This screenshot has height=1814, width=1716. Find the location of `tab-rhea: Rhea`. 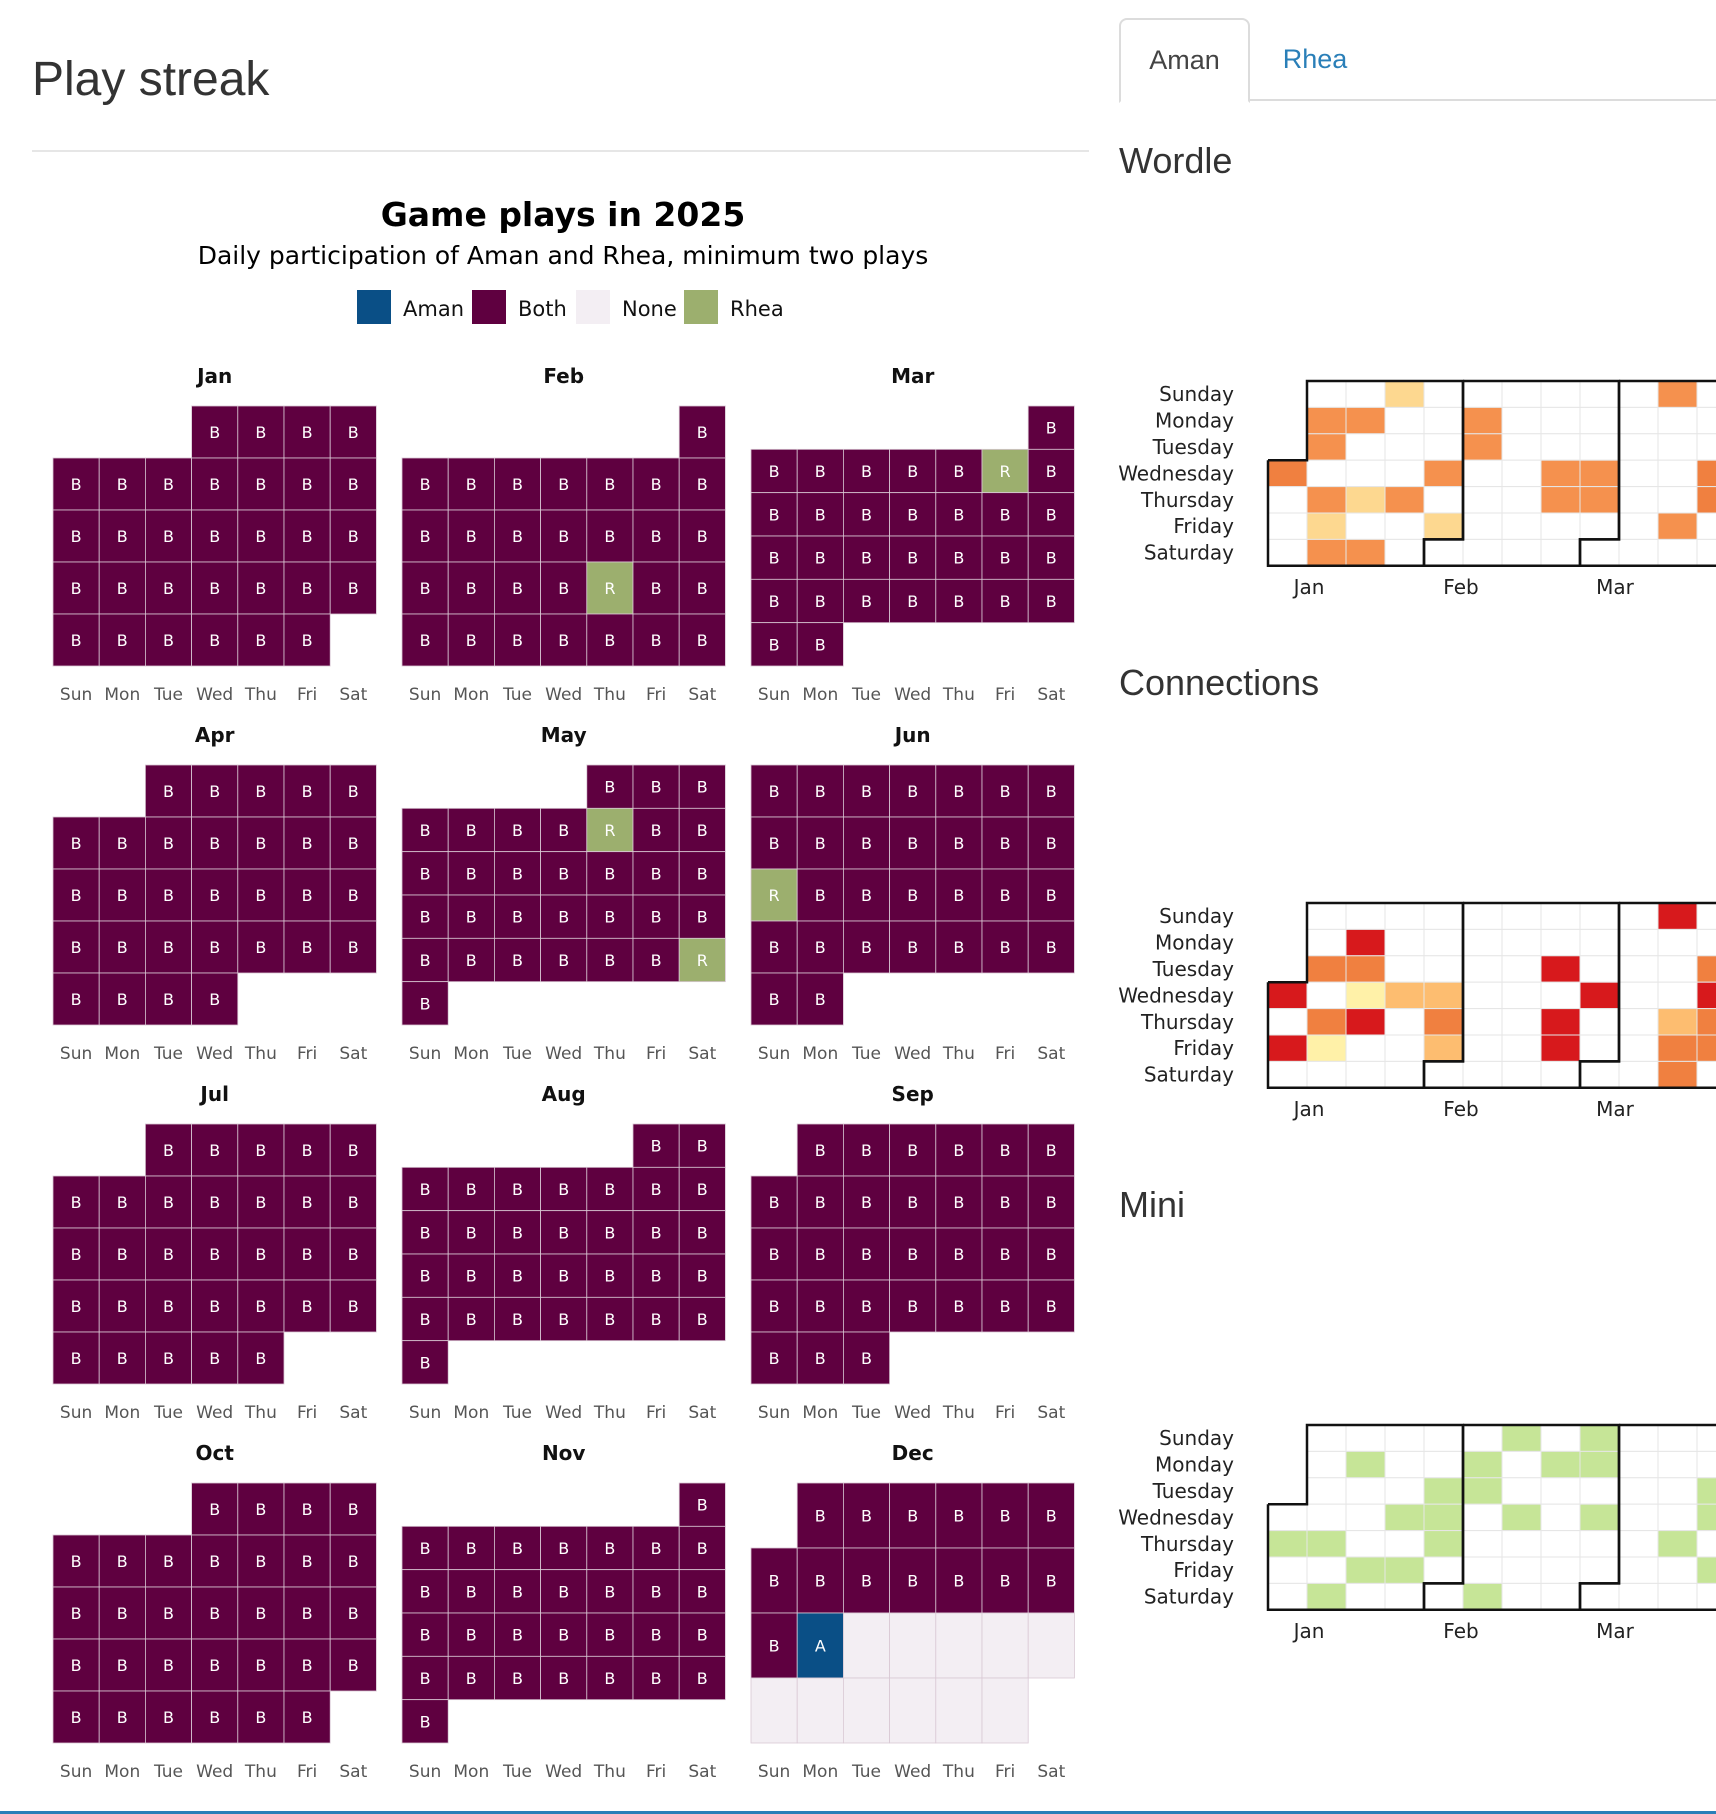

tab-rhea: Rhea is located at coordinates (1315, 59).